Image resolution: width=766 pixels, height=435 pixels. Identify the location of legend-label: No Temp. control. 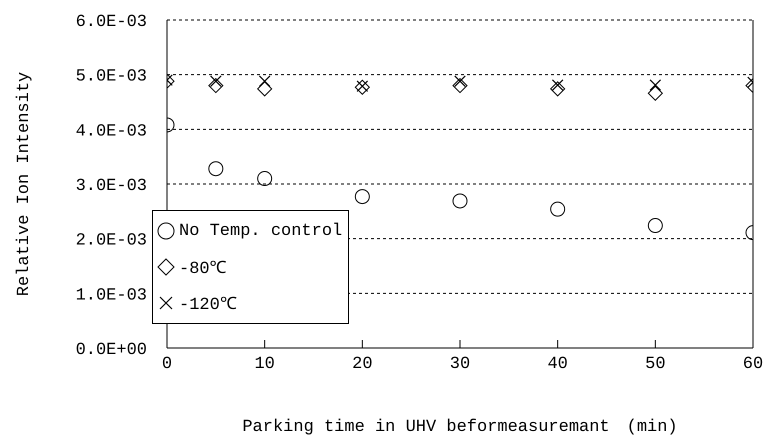
(260, 231).